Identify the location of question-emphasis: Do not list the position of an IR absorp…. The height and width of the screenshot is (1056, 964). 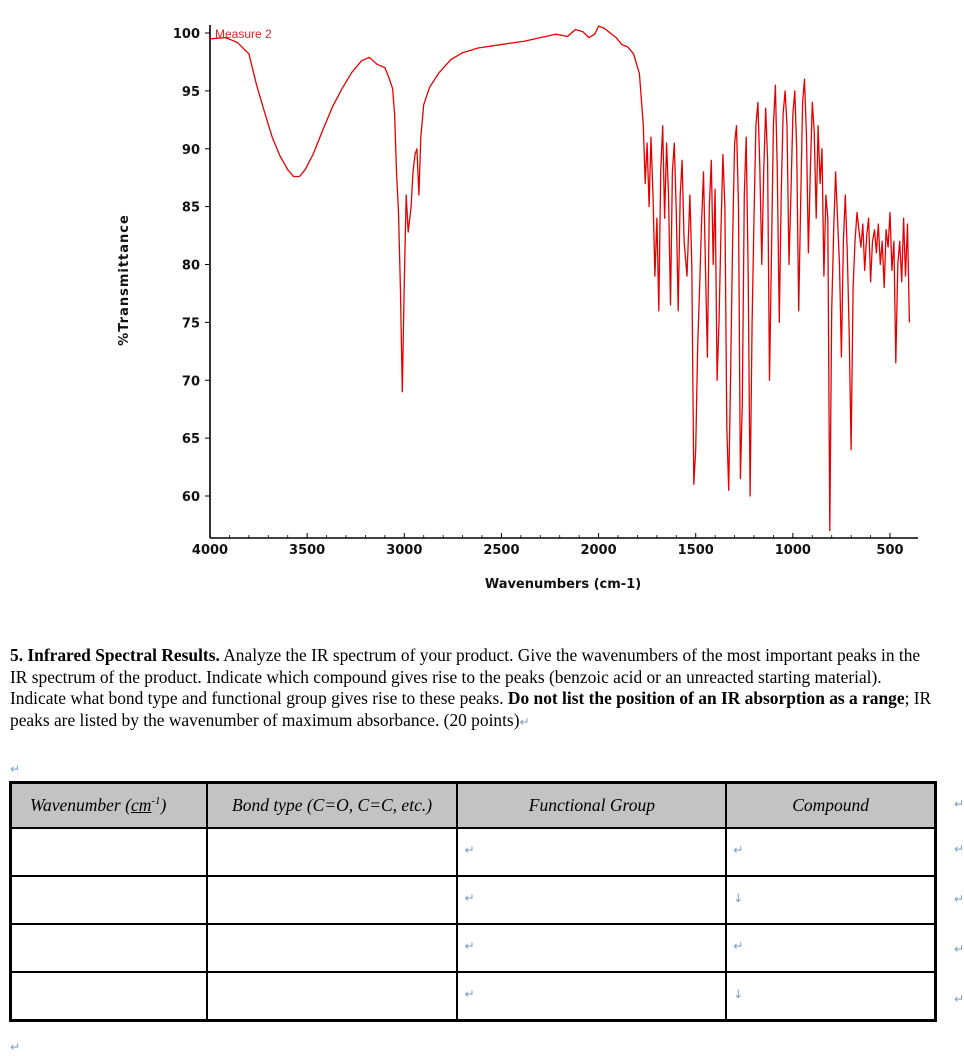
(706, 698).